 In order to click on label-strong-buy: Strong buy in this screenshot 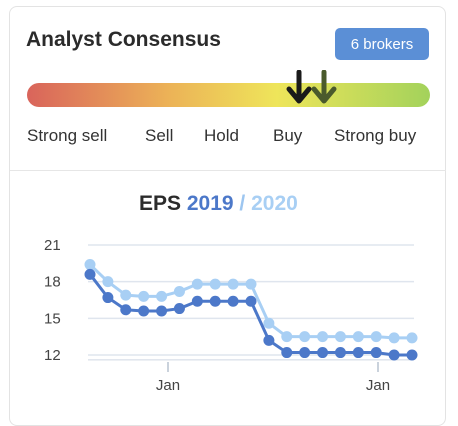, I will do `click(375, 135)`.